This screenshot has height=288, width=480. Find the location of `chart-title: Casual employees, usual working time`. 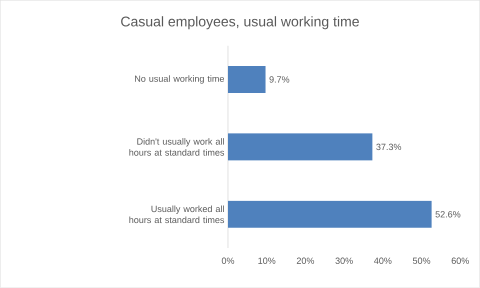

chart-title: Casual employees, usual working time is located at coordinates (240, 23).